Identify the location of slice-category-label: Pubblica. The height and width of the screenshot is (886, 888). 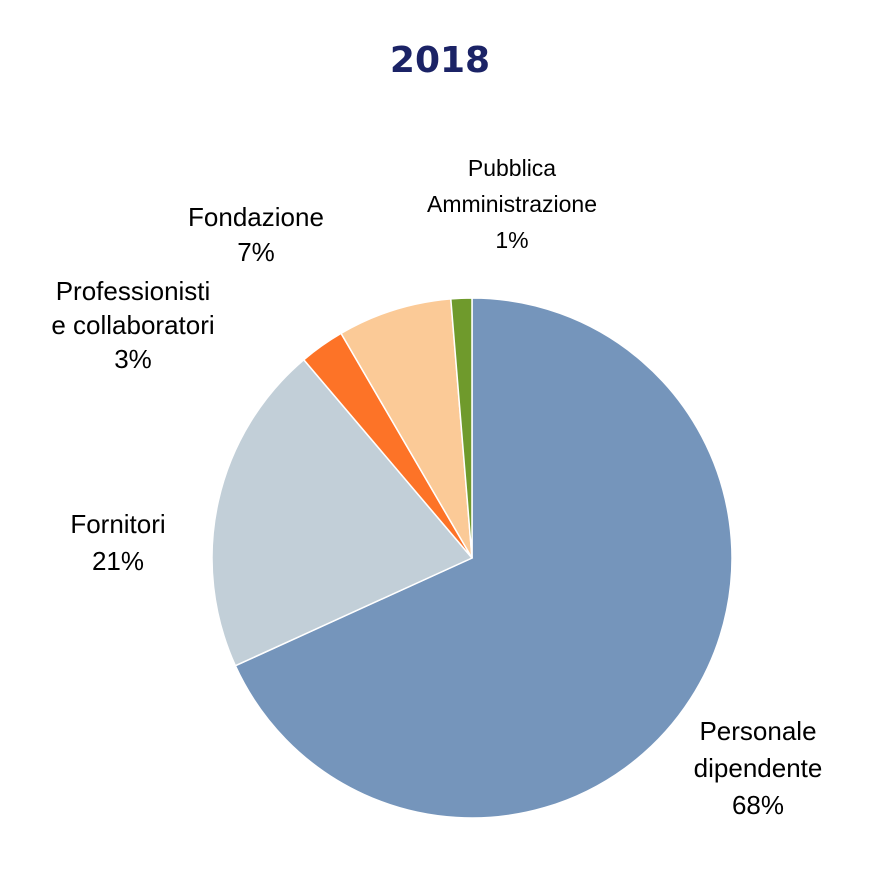
(512, 168).